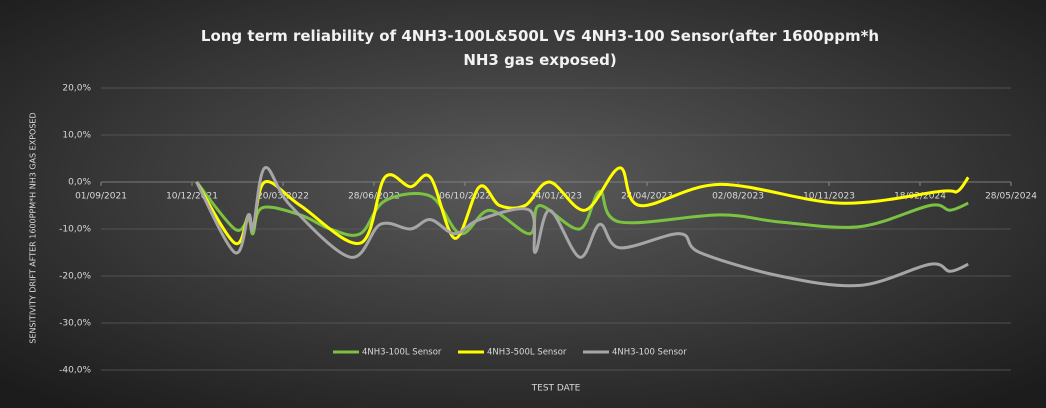  What do you see at coordinates (75, 324) in the screenshot?
I see `y-tick-label: -30,0%` at bounding box center [75, 324].